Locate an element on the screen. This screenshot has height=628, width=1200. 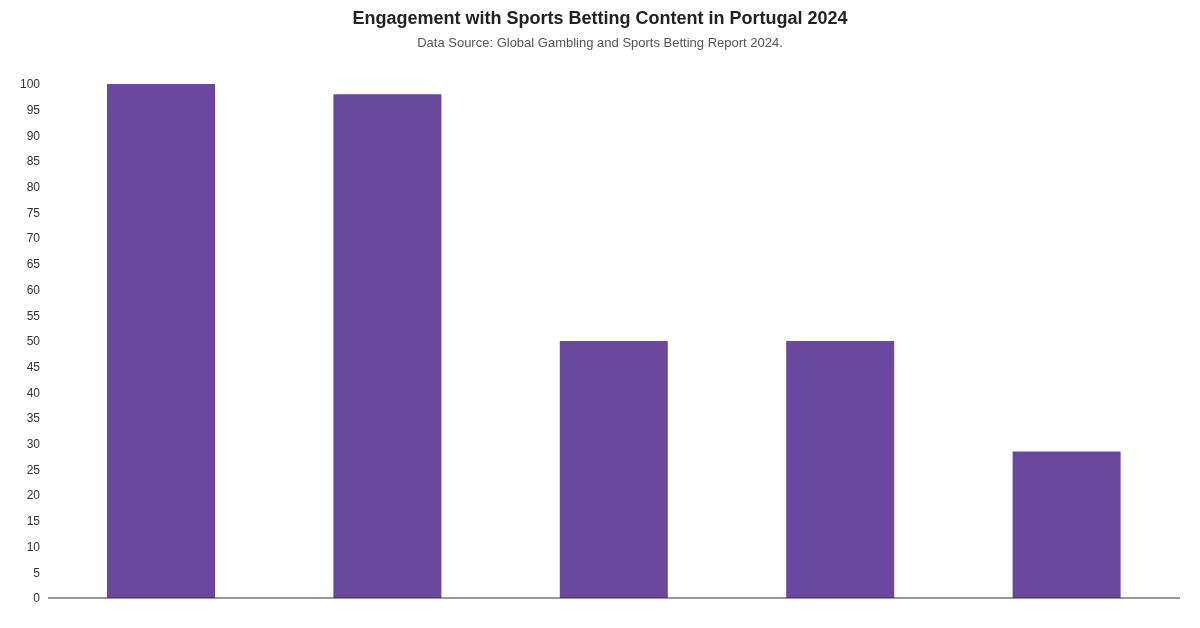
y-tick-label: 45 is located at coordinates (33, 366).